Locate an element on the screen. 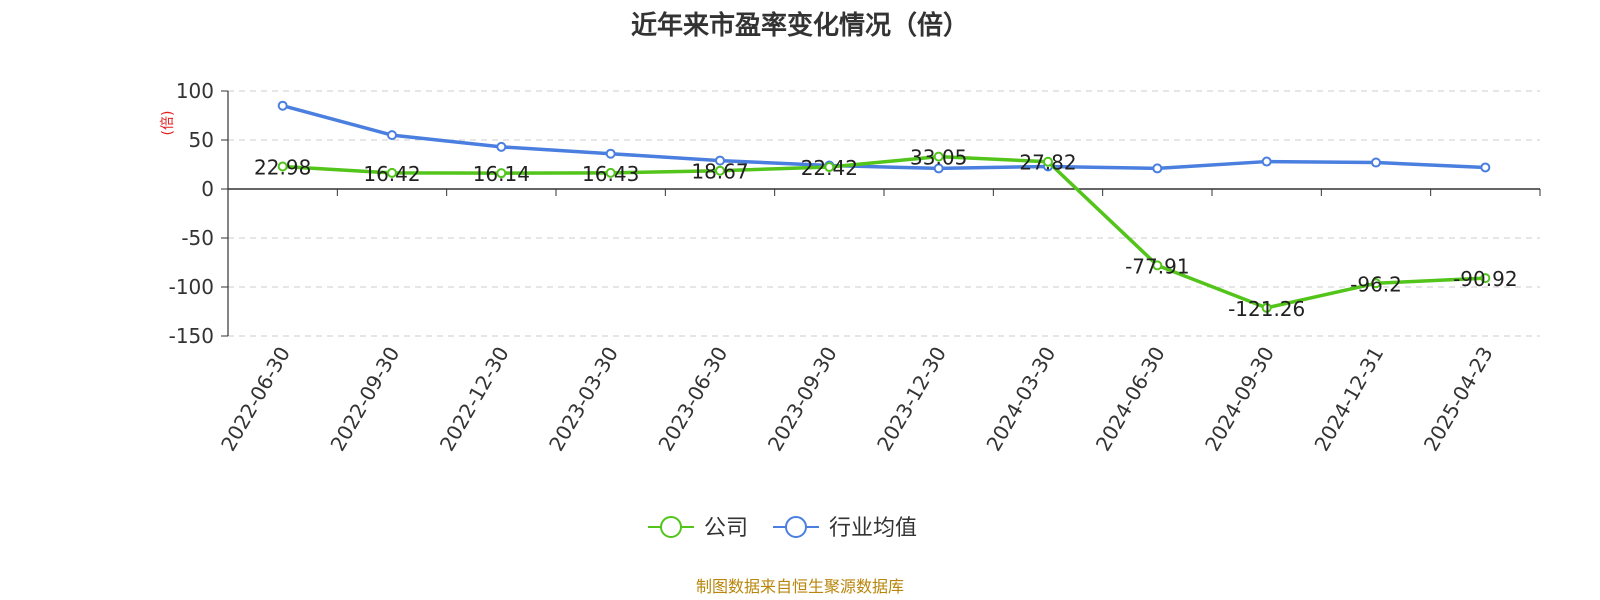  data-label: 27.82 is located at coordinates (1047, 163).